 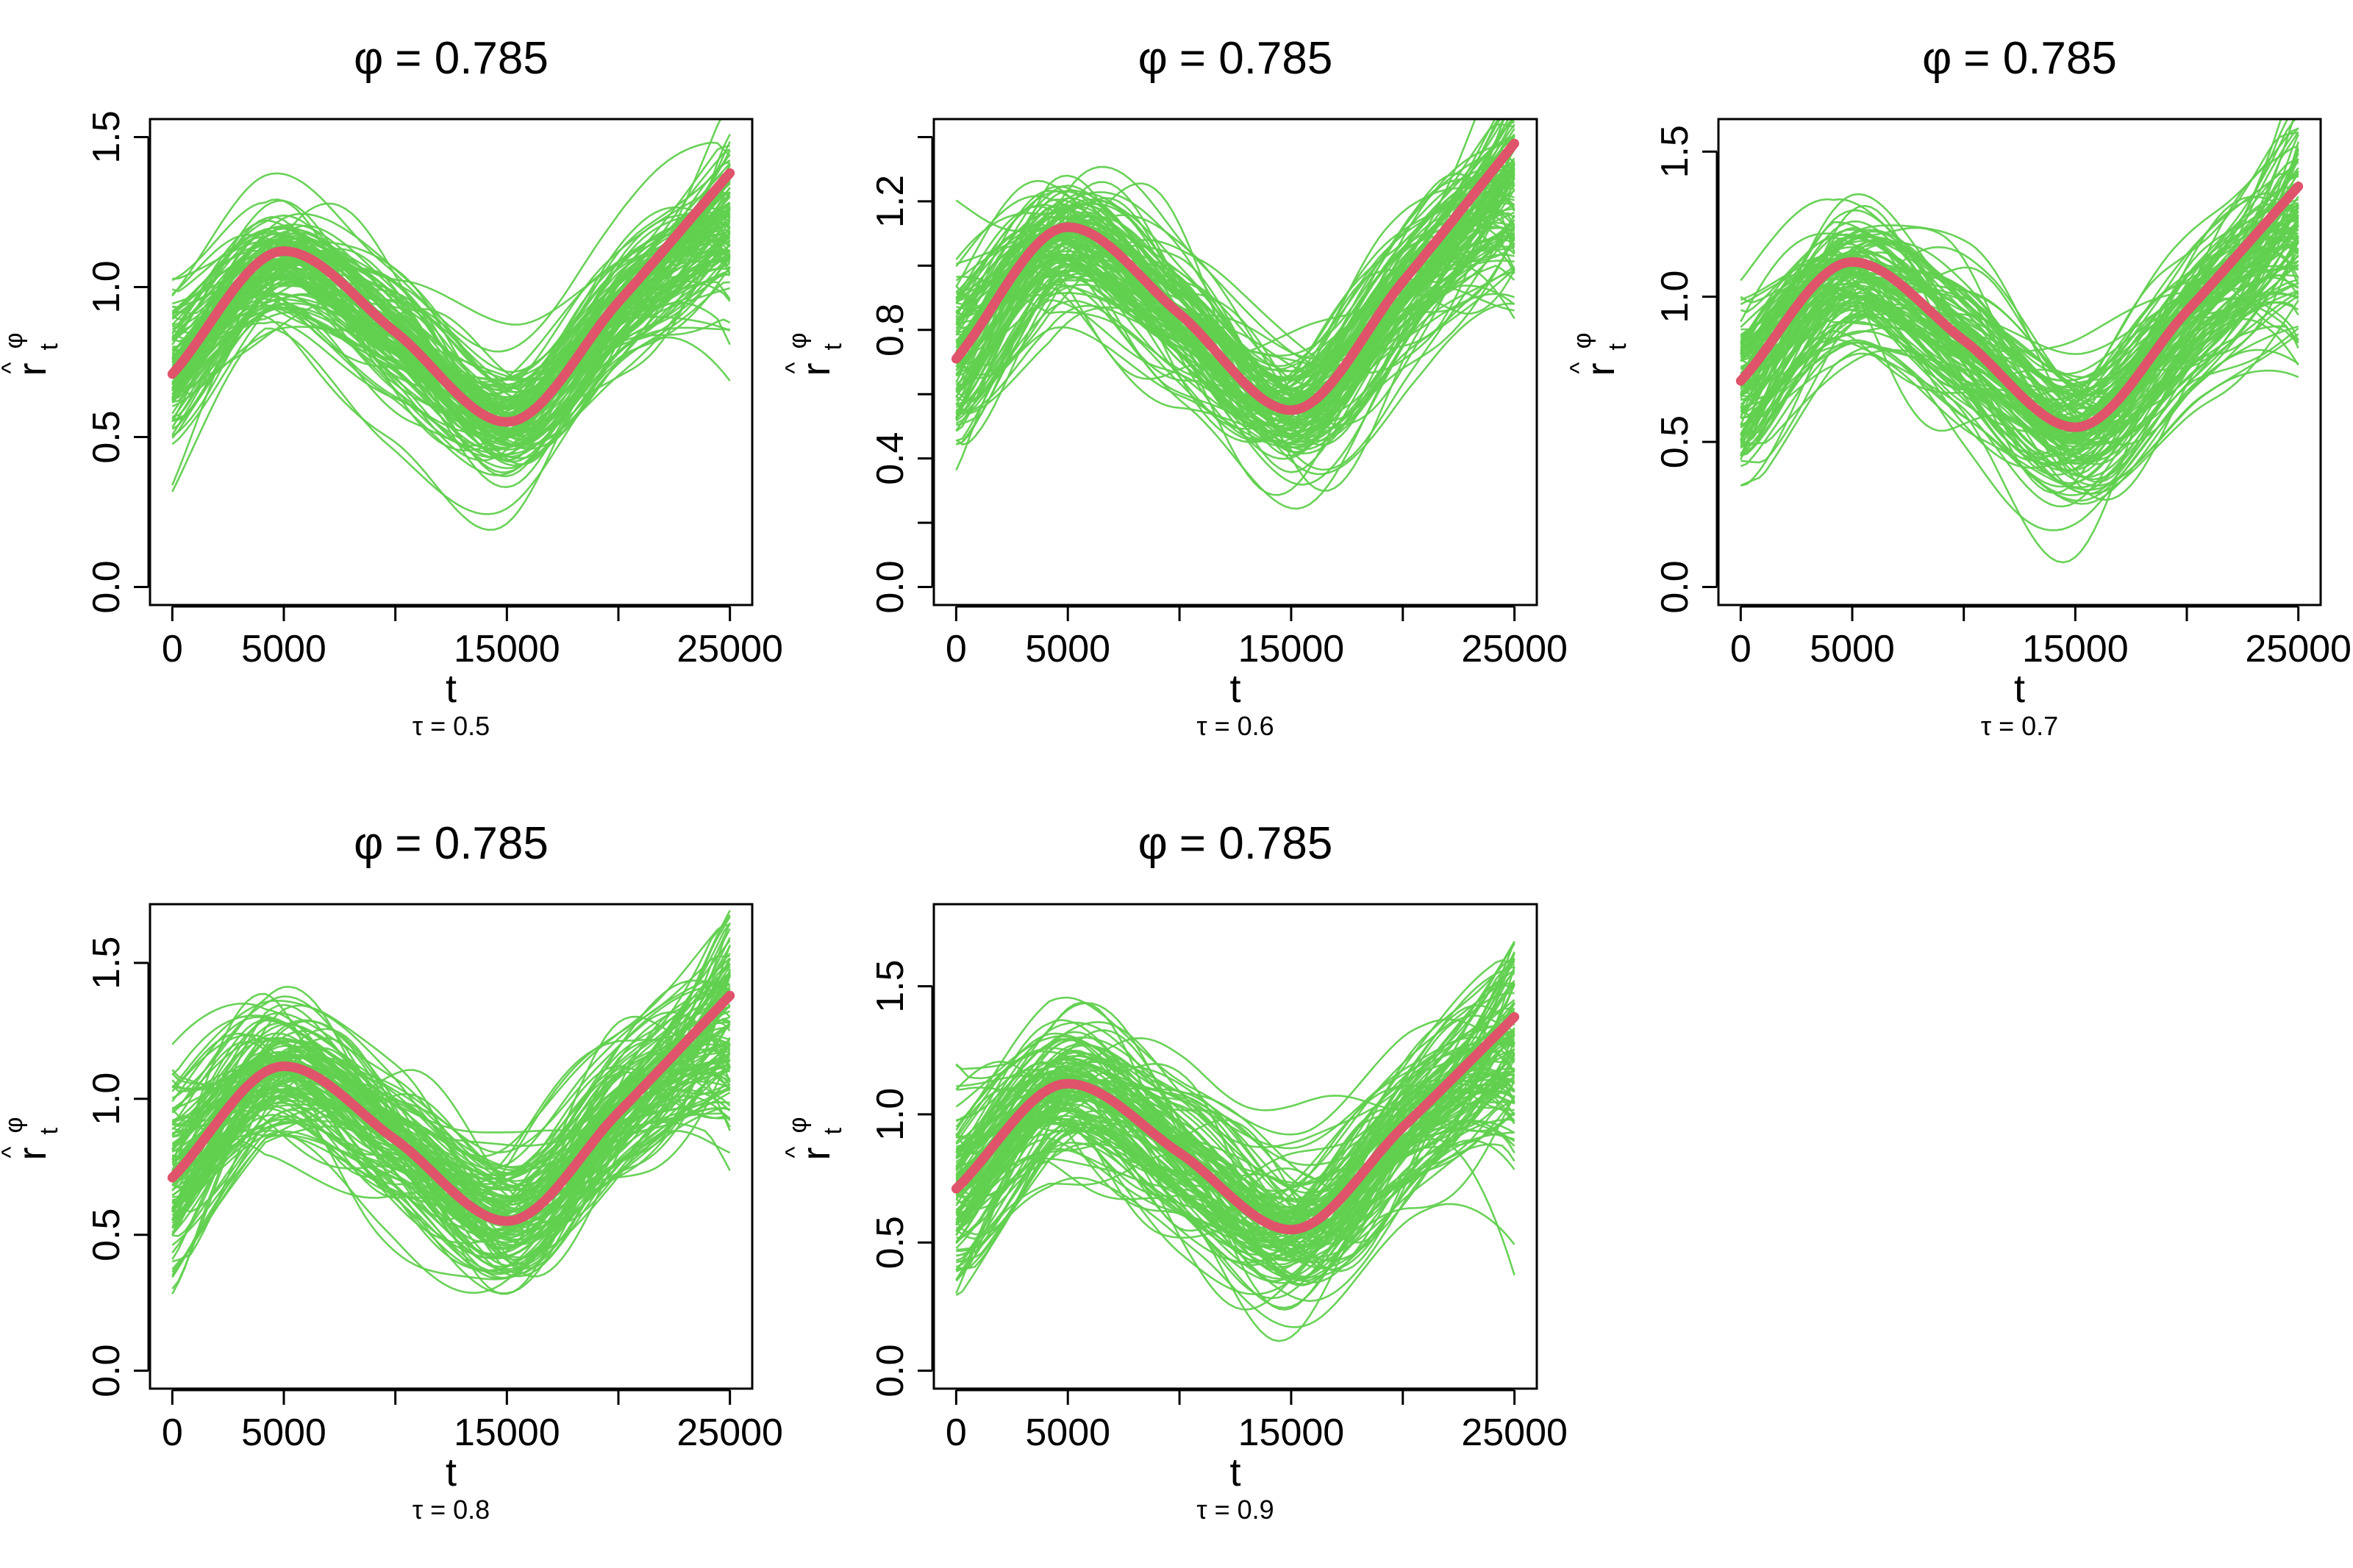 What do you see at coordinates (891, 458) in the screenshot?
I see `y-tick-label: 0.4` at bounding box center [891, 458].